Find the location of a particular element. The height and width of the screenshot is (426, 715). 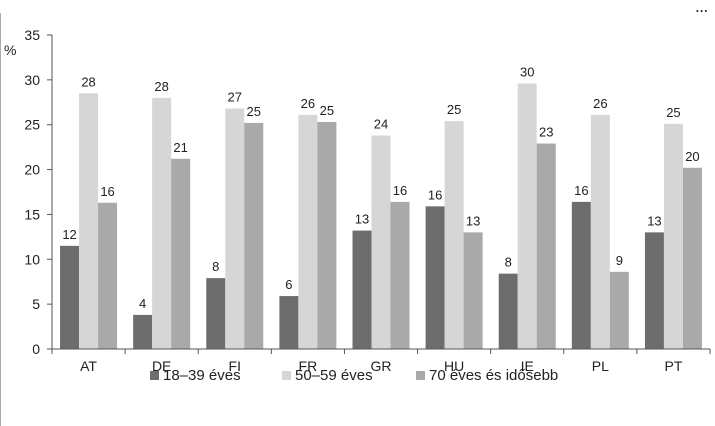

y-tick-label: 15 is located at coordinates (32, 214).